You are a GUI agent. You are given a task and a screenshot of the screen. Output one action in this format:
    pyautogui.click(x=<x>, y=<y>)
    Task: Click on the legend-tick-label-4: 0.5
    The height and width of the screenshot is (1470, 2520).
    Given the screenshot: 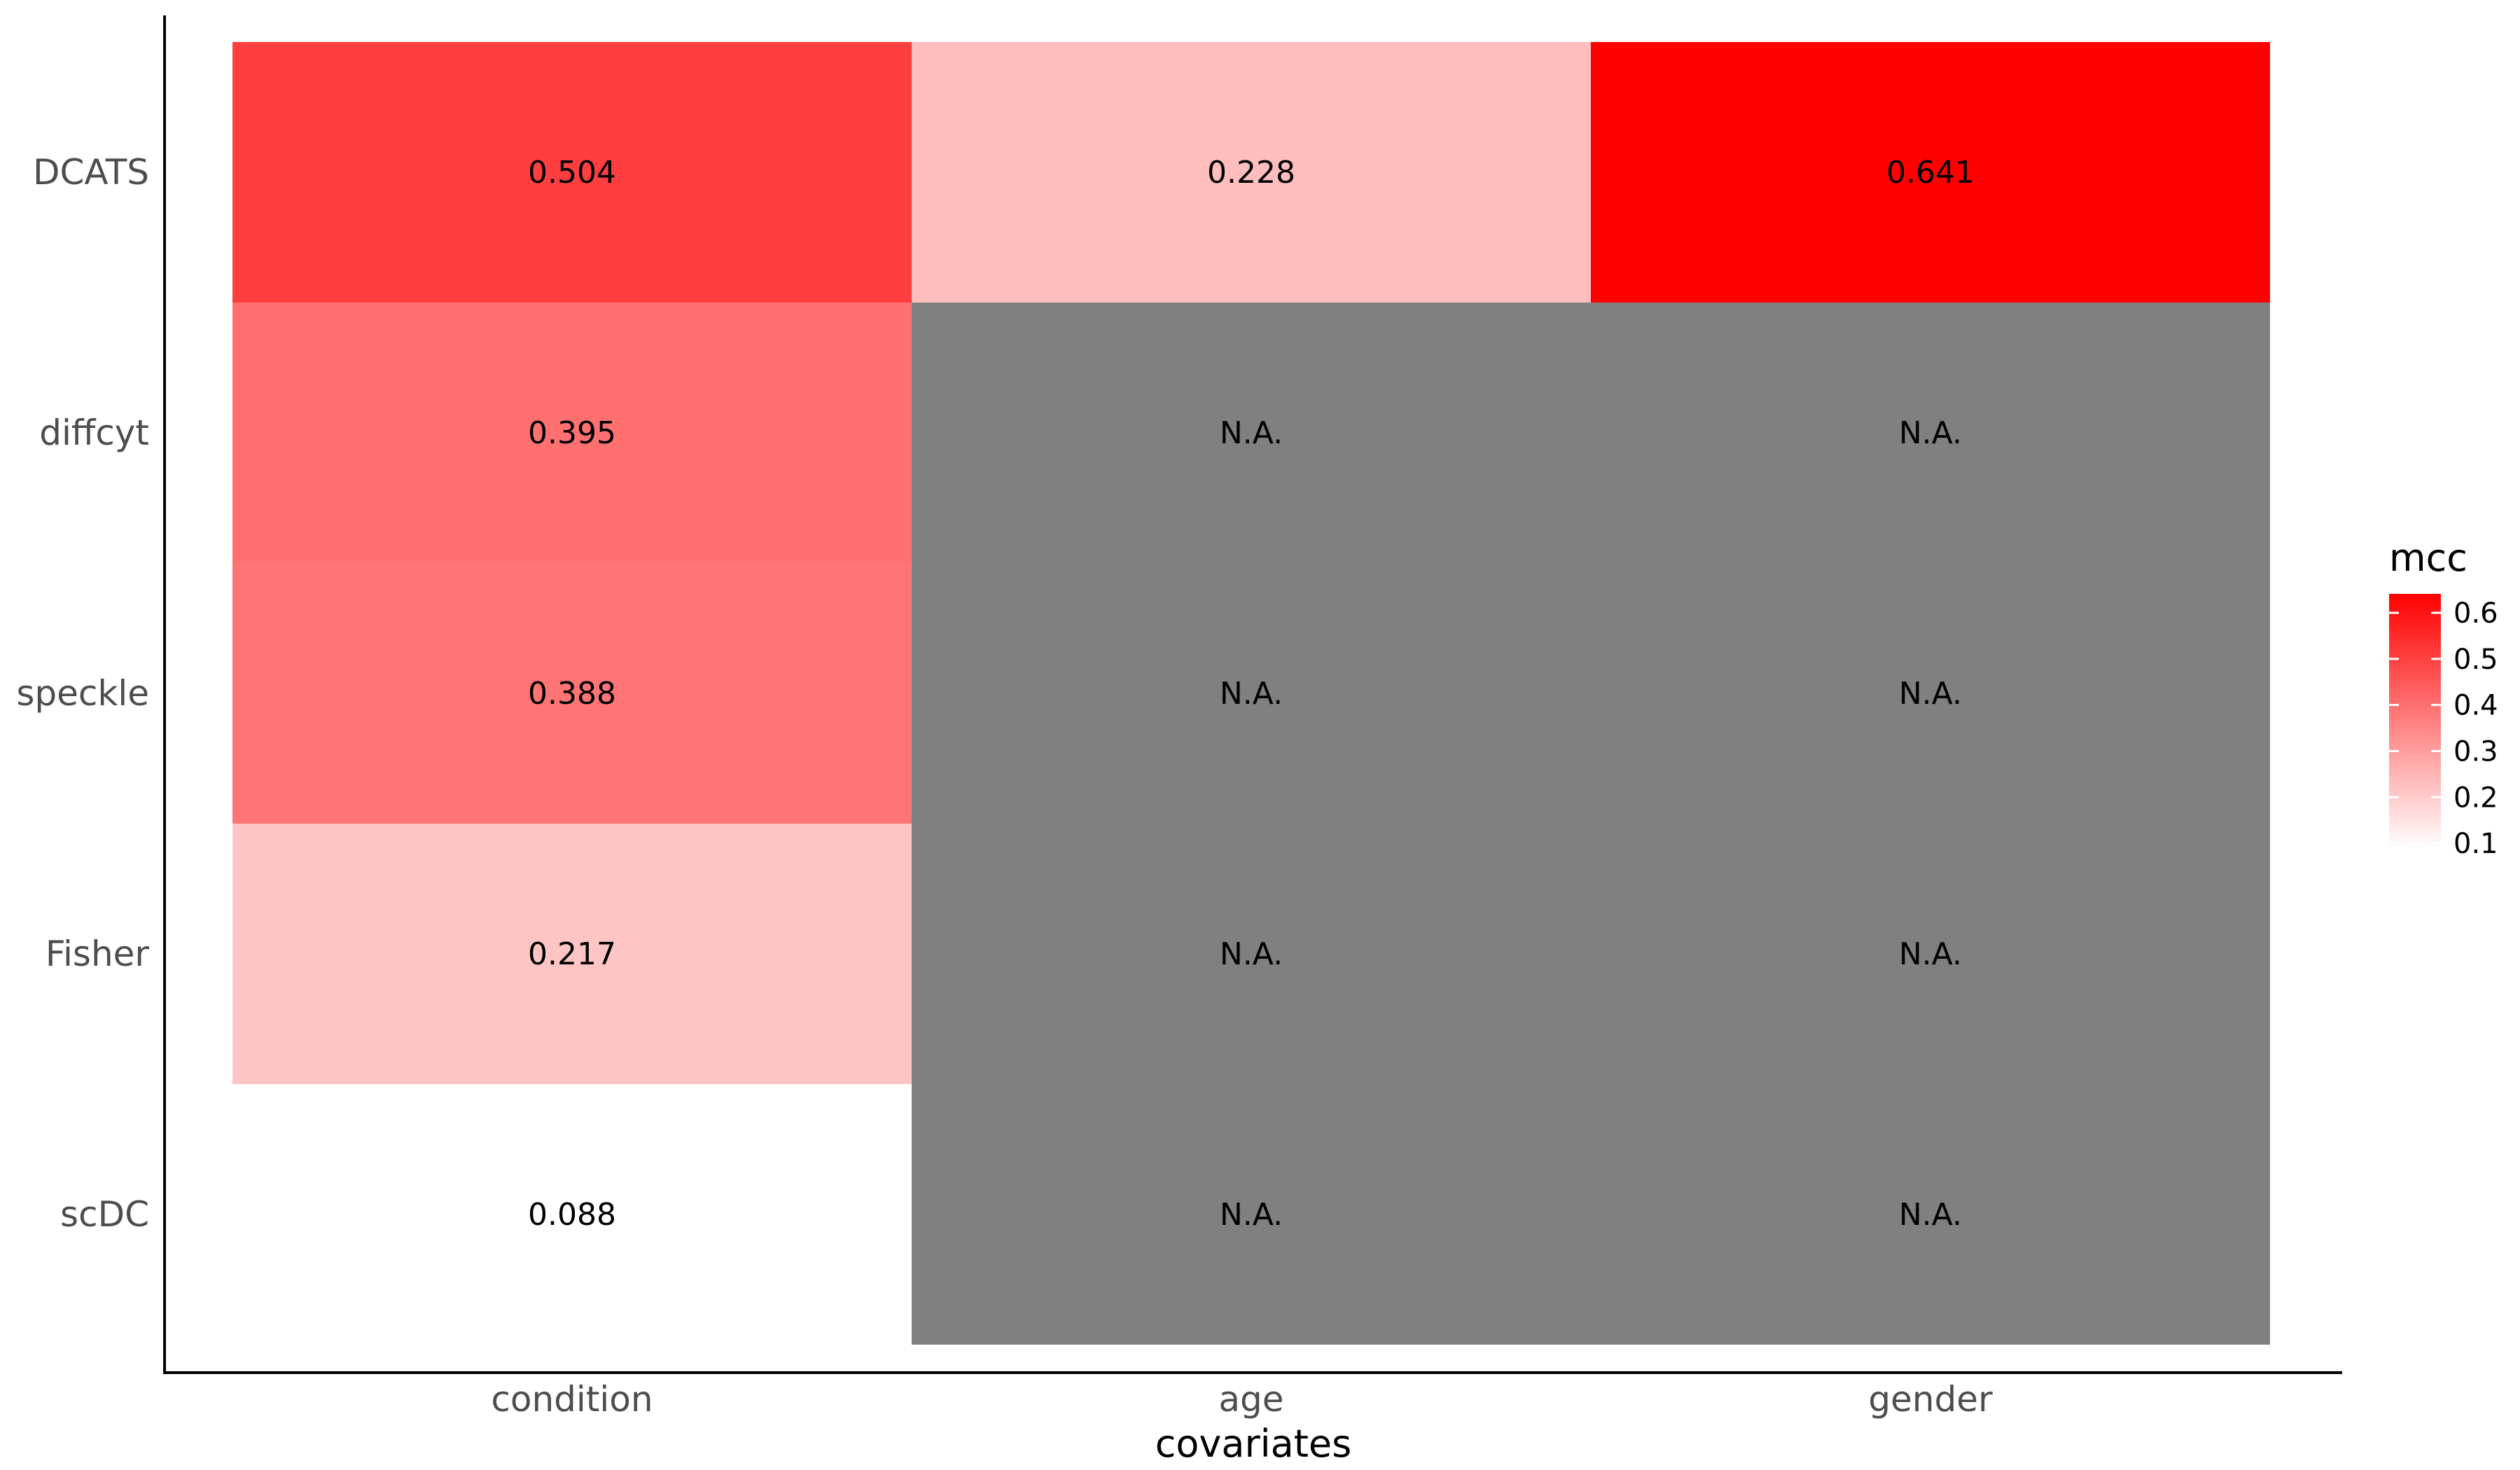 What is the action you would take?
    pyautogui.click(x=2475, y=660)
    